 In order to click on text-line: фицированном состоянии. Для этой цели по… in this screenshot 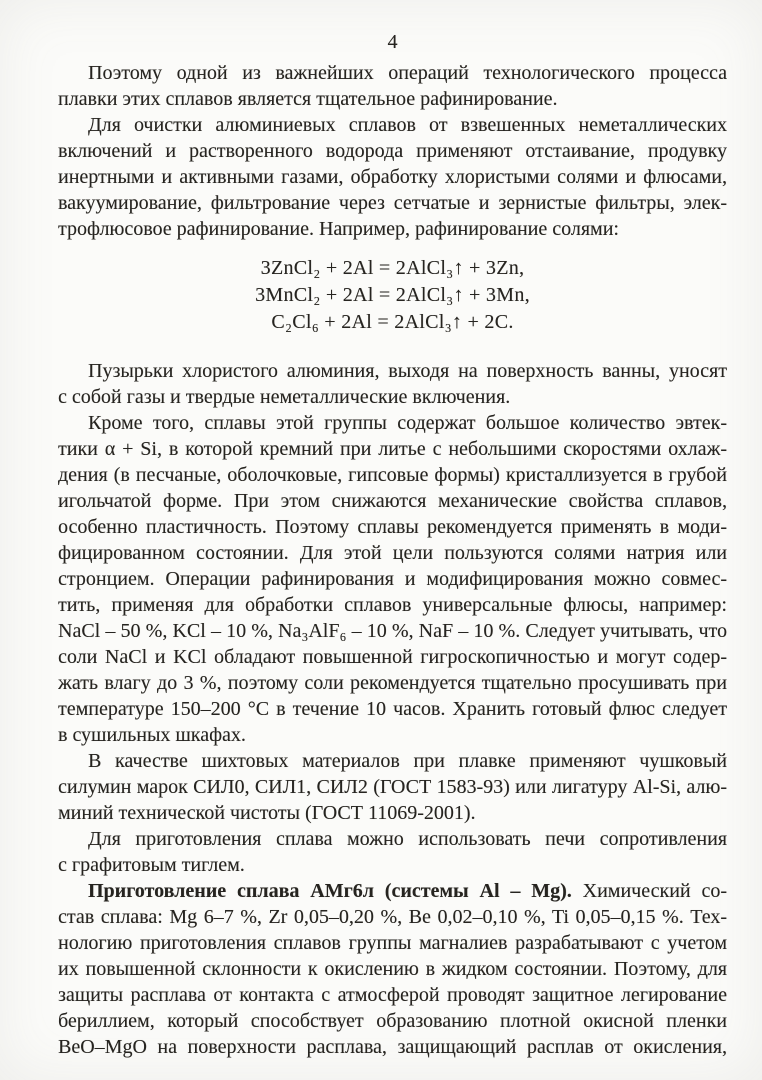, I will do `click(392, 553)`.